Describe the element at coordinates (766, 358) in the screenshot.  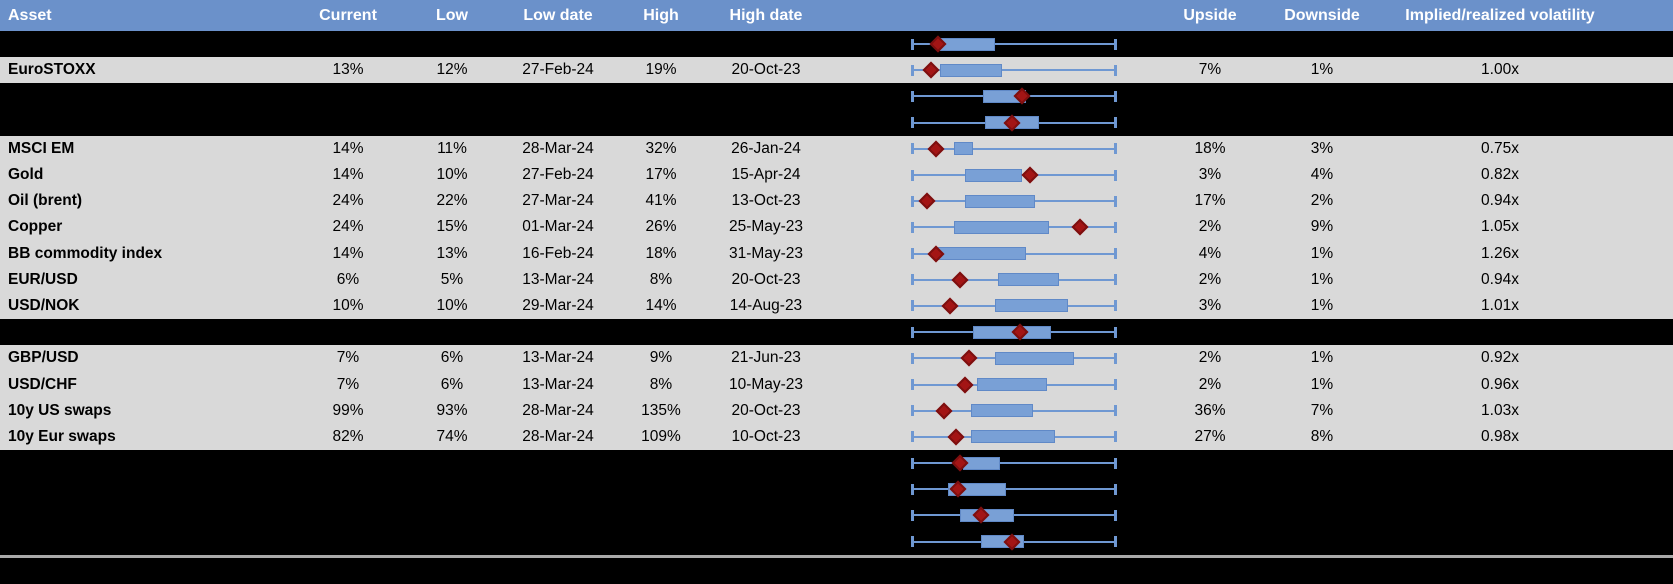
I see `cell-high-date: 21-Jun-23` at that location.